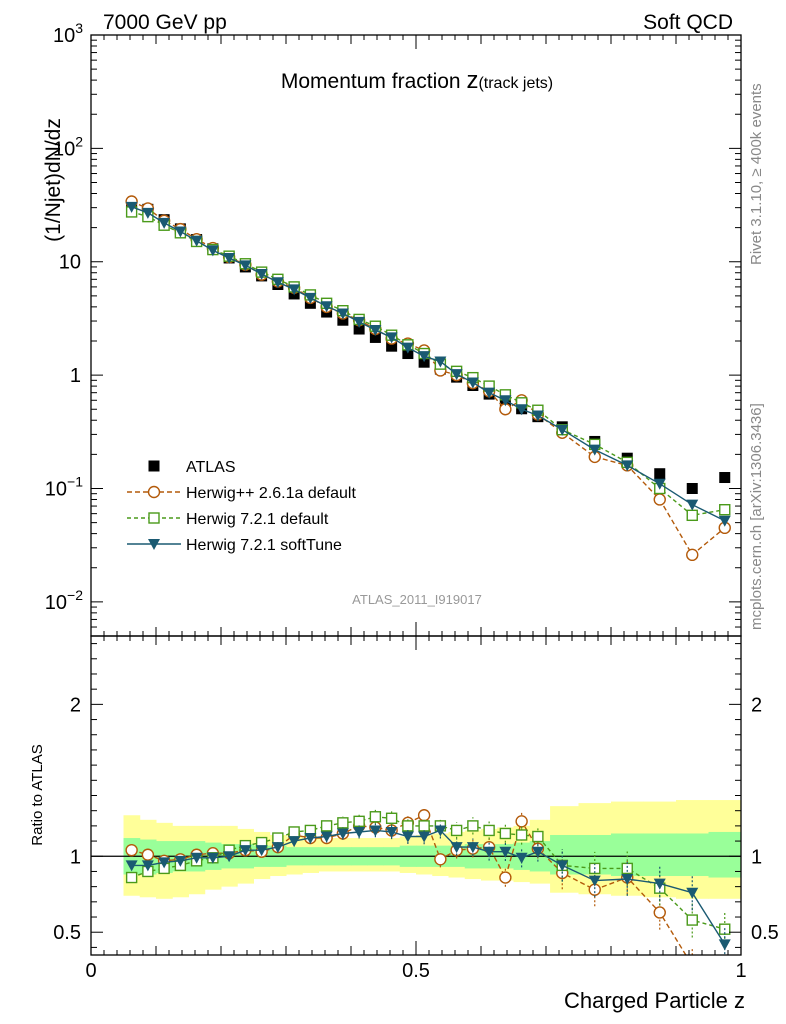 The width and height of the screenshot is (786, 1024). Describe the element at coordinates (756, 705) in the screenshot. I see `ratio-y-tick-label-right: 2` at that location.